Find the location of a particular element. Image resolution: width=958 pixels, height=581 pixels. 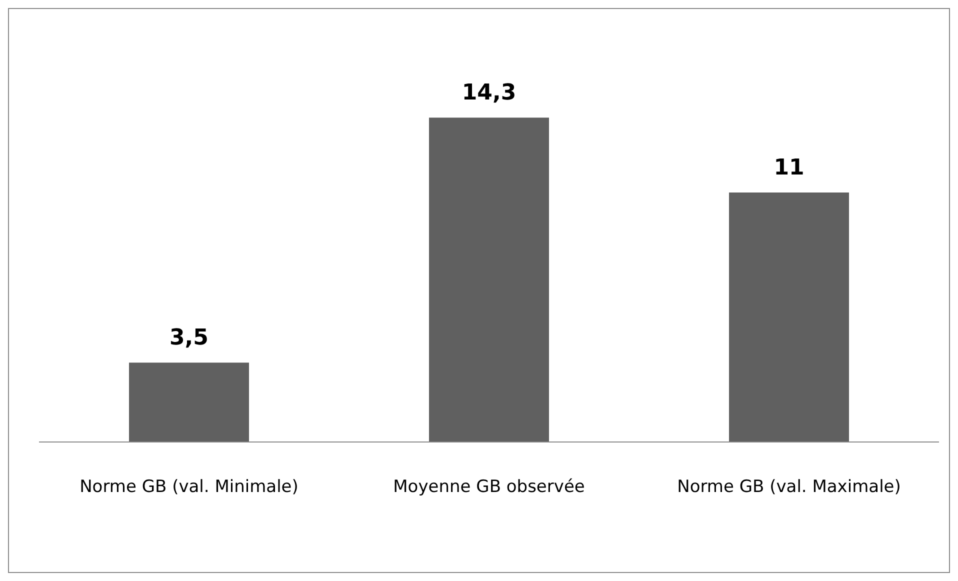

data-label: 14,3 is located at coordinates (489, 93).